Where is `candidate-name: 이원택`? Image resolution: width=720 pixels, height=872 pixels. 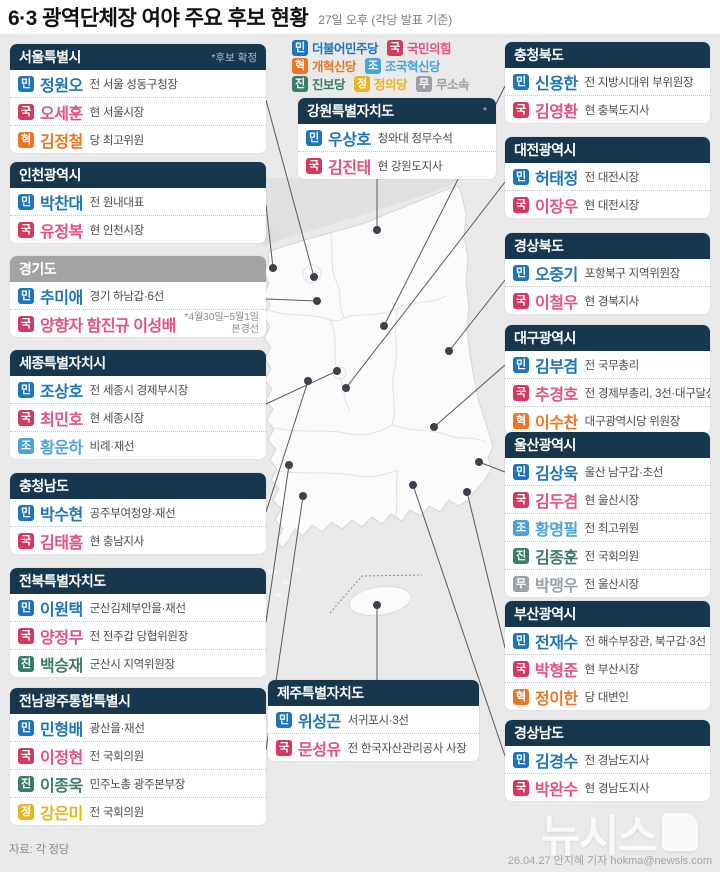
candidate-name: 이원택 is located at coordinates (61, 610).